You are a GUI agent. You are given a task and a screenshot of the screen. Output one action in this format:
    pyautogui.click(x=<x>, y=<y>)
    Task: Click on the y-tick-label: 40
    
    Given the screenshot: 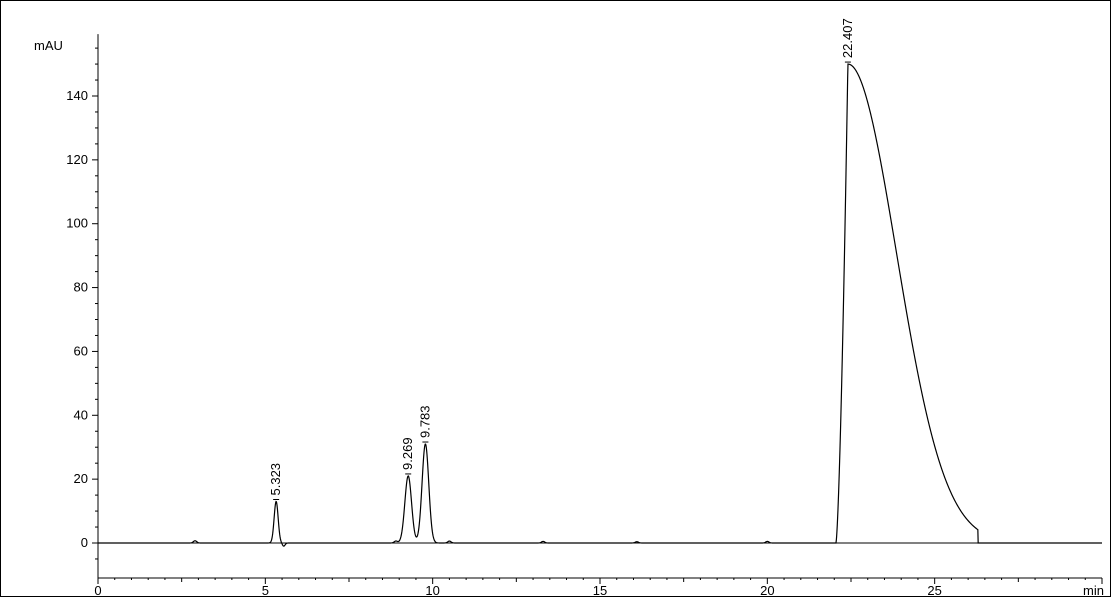 What is the action you would take?
    pyautogui.click(x=81, y=414)
    